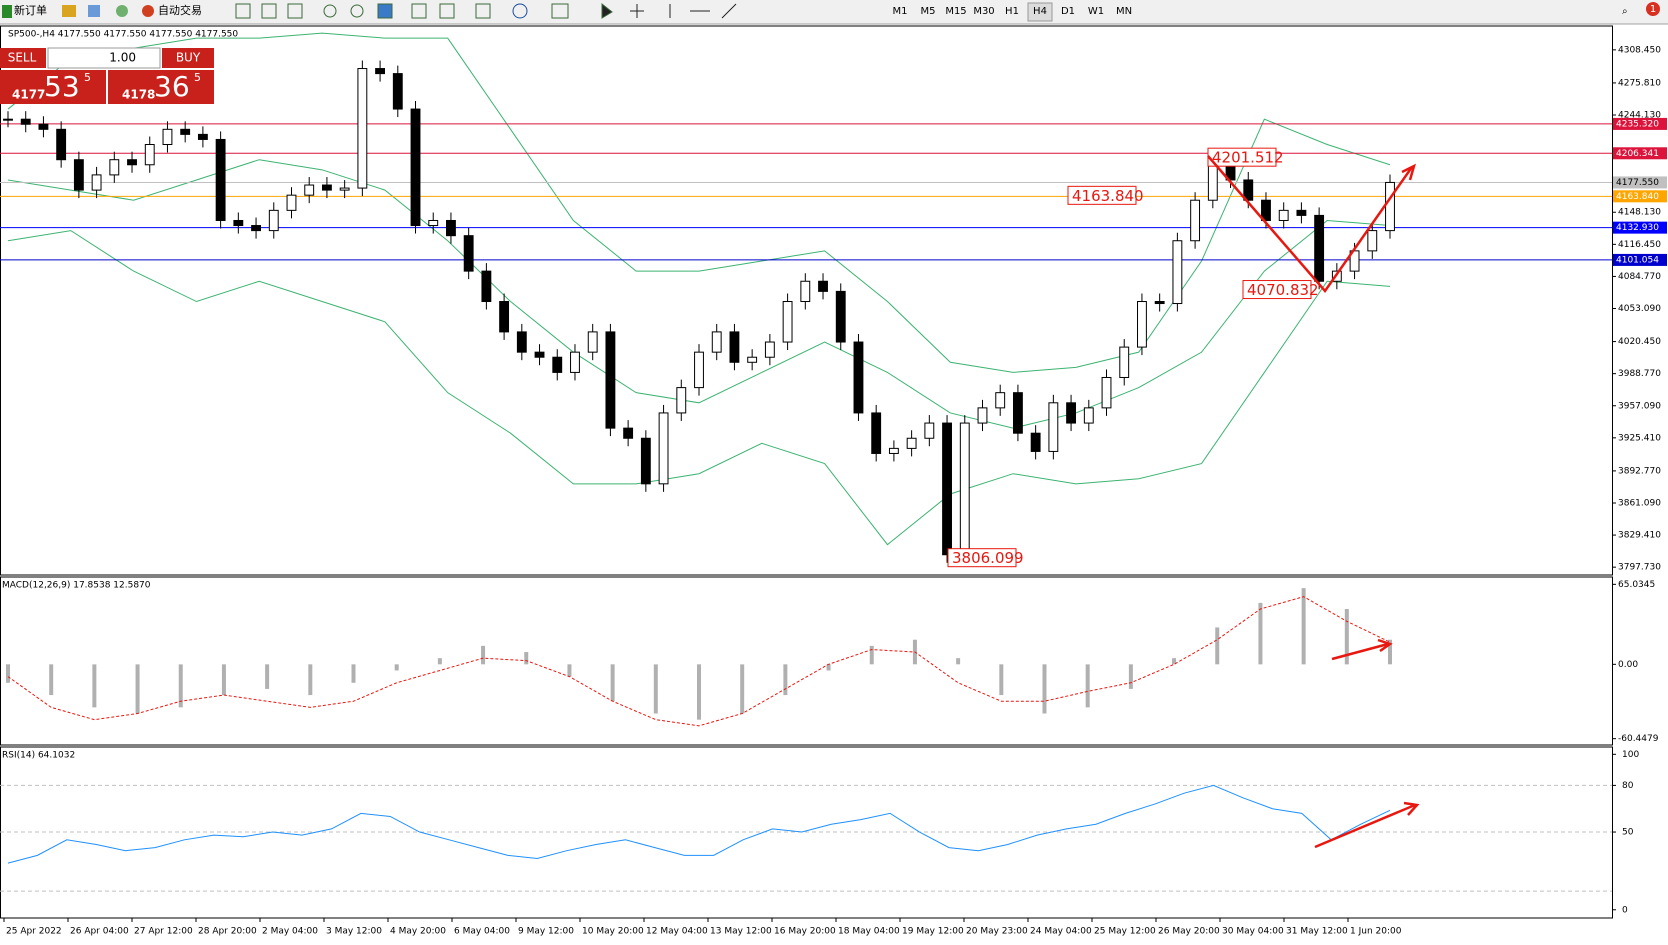 The image size is (1668, 945). Describe the element at coordinates (1628, 786) in the screenshot. I see `y-tick-label: 80` at that location.